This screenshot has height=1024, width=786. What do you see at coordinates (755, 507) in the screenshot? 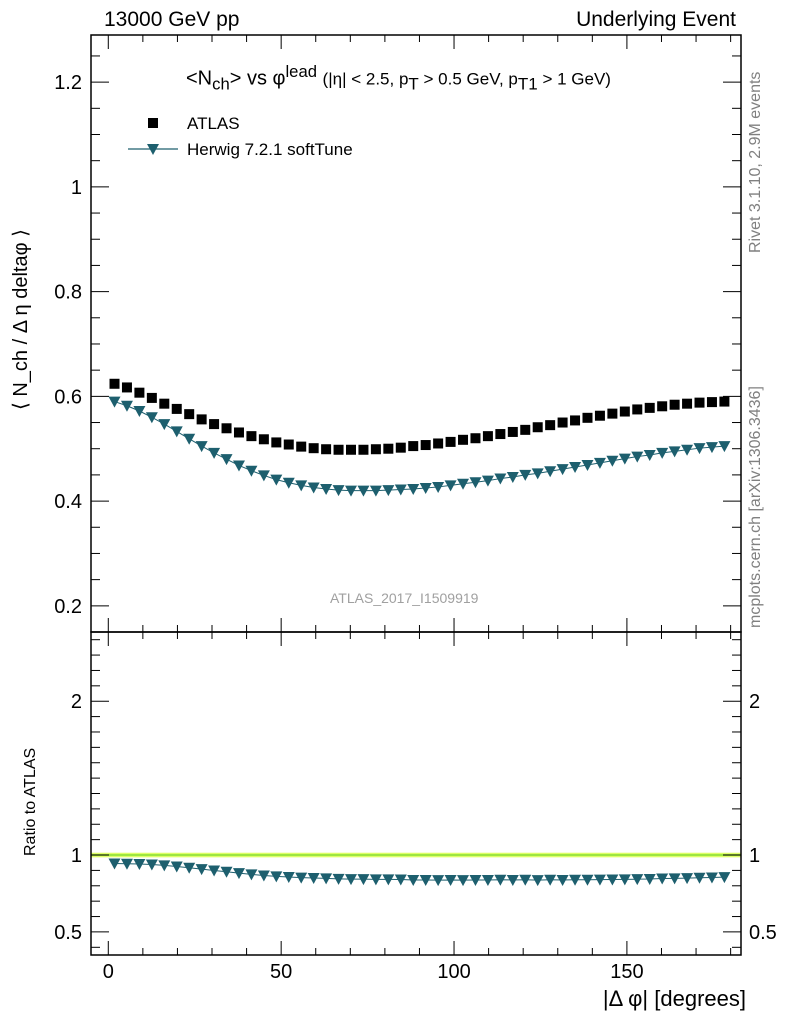
I see `mcplots-reference-label: mcplots.cern.ch [arXiv:1306.3436]` at bounding box center [755, 507].